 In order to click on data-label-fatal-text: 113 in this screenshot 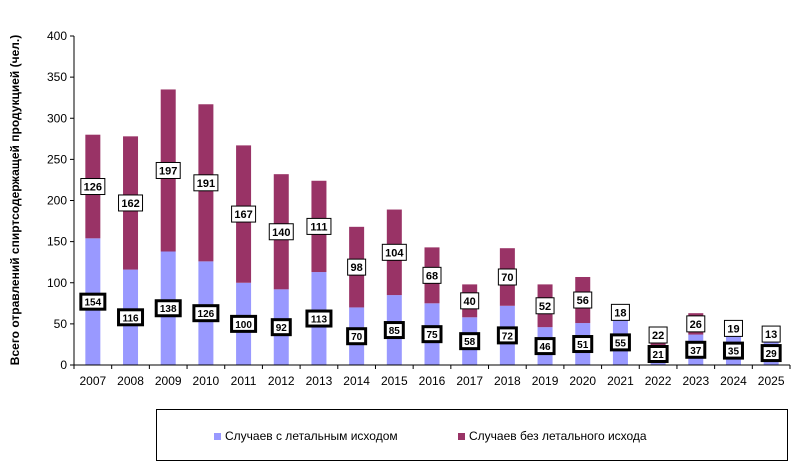, I will do `click(319, 320)`.